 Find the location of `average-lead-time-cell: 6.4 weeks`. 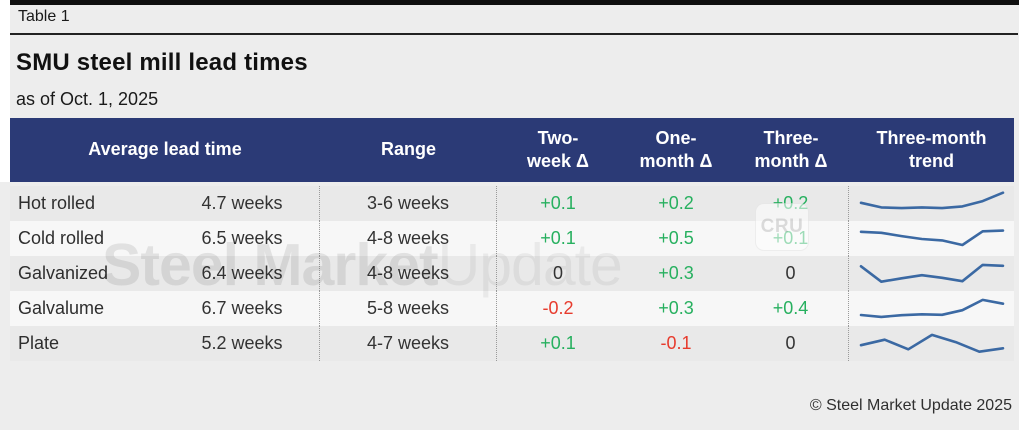

average-lead-time-cell: 6.4 weeks is located at coordinates (242, 273).